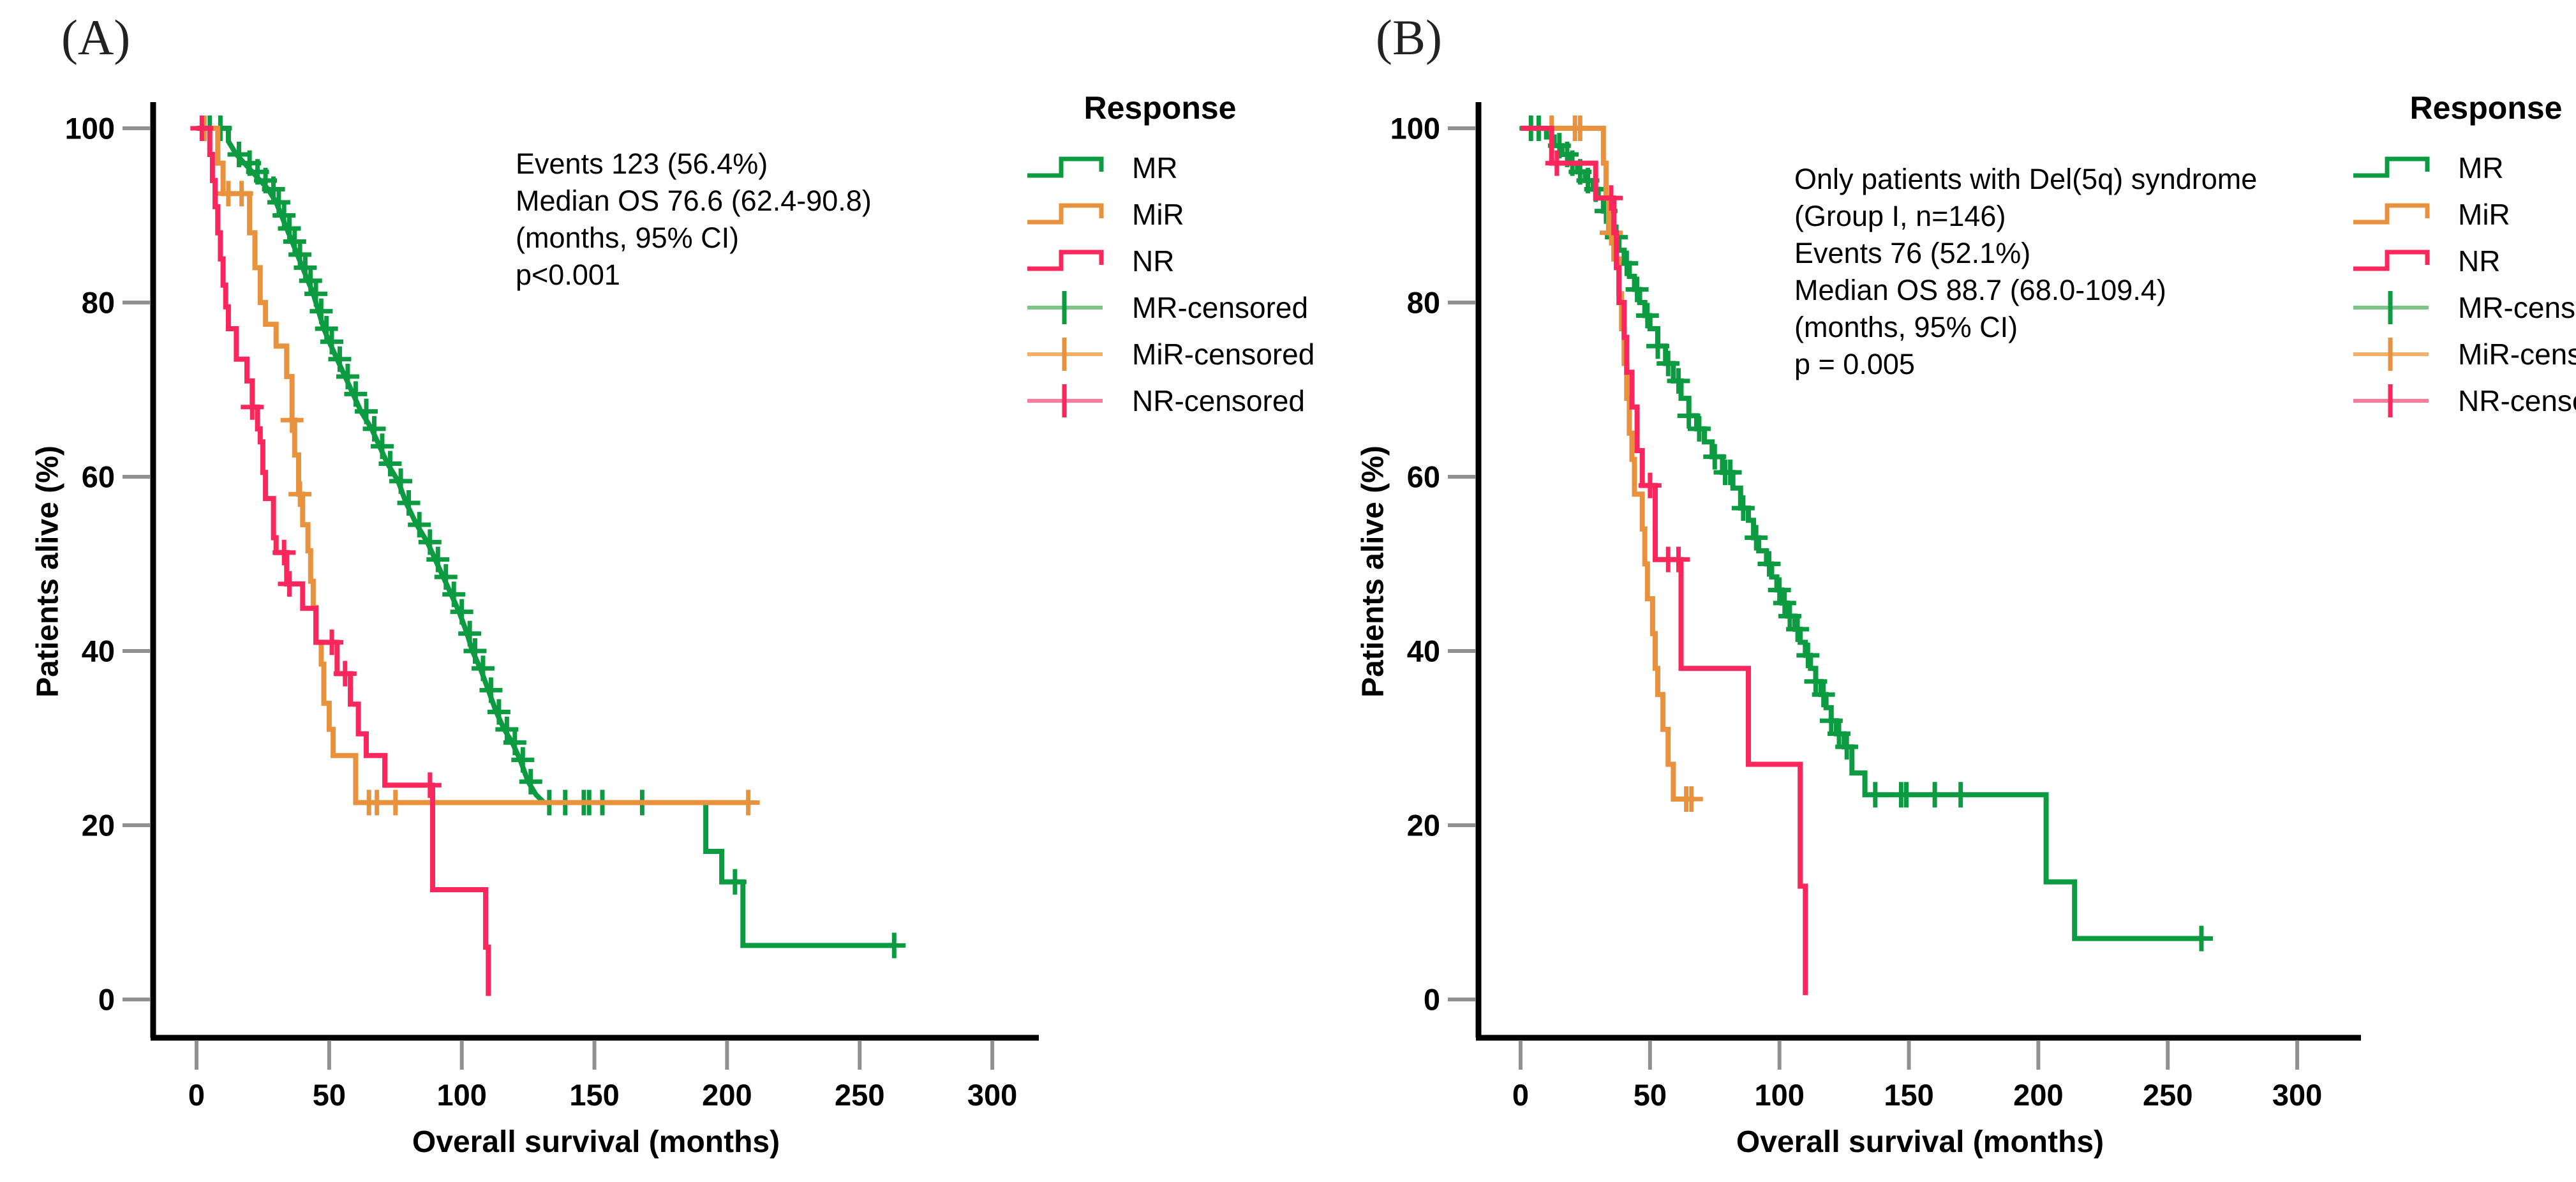  What do you see at coordinates (596, 1142) in the screenshot?
I see `panel-a-x-axis-title: Overall survival (months)` at bounding box center [596, 1142].